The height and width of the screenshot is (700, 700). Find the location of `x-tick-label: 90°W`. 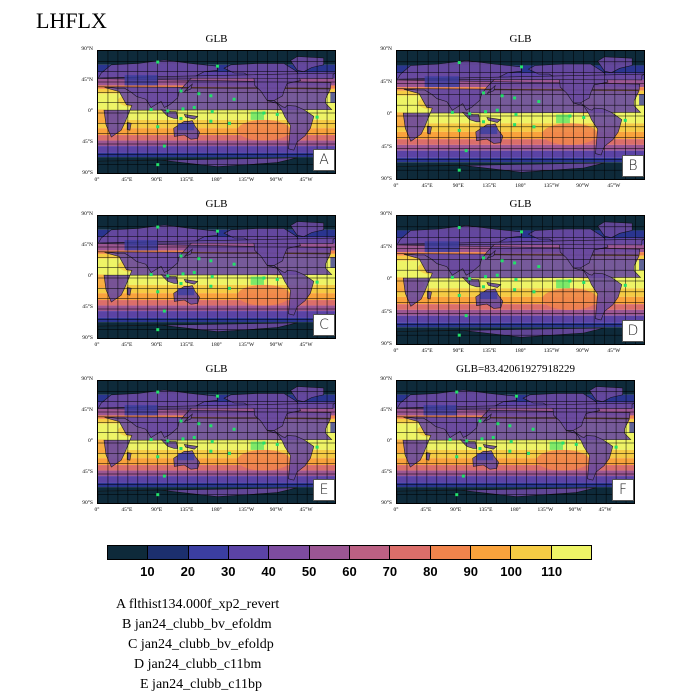

x-tick-label: 90°W is located at coordinates (276, 345).